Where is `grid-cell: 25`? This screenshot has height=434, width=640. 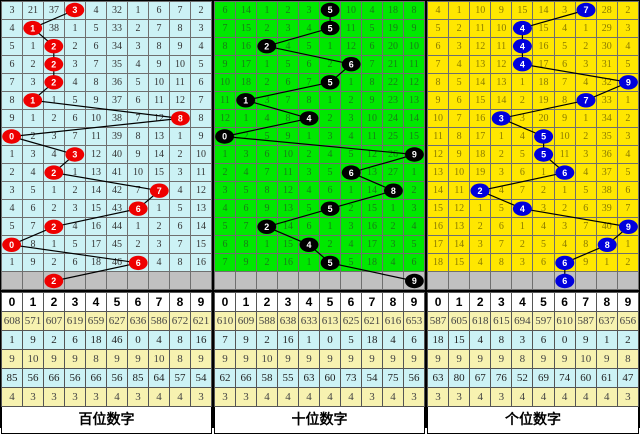 grid-cell: 25 is located at coordinates (393, 136).